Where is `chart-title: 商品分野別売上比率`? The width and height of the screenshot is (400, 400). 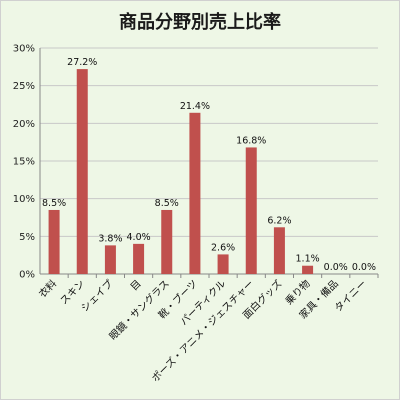
chart-title: 商品分野別売上比率 is located at coordinates (200, 22).